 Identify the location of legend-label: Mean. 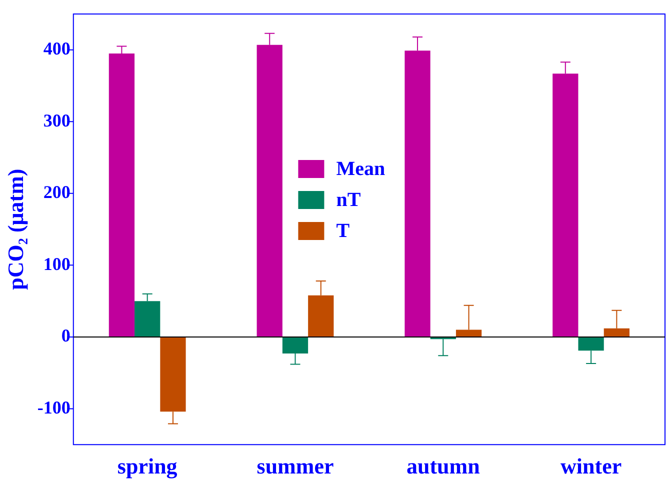
(361, 169).